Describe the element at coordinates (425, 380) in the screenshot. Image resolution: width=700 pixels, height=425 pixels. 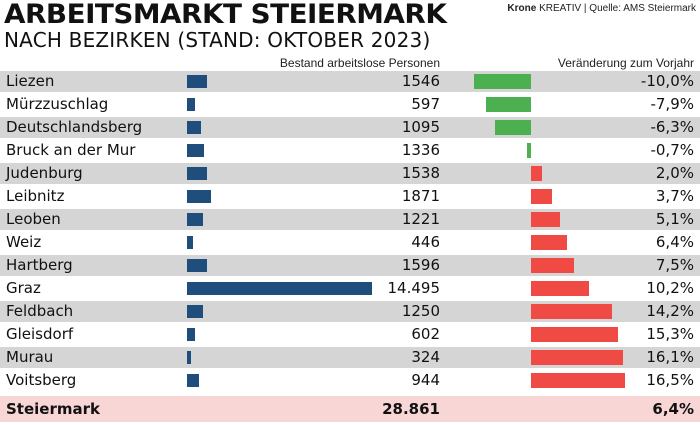
I see `count-value: 944` at that location.